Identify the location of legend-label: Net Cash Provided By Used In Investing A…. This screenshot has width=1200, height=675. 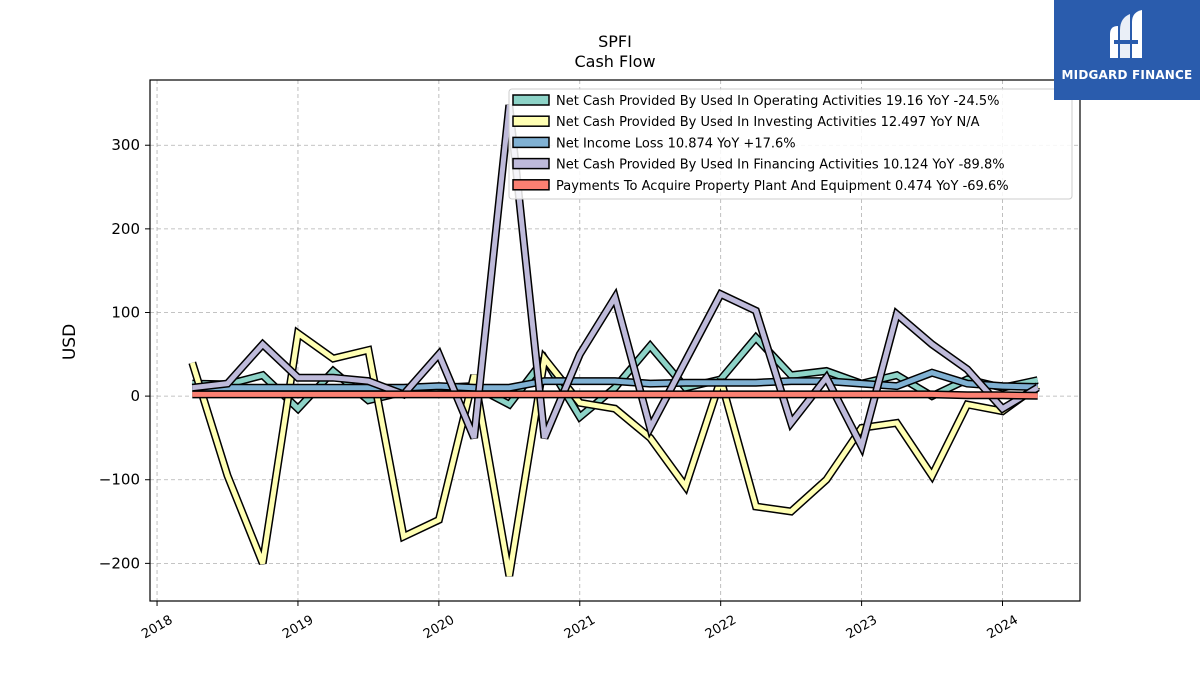
(768, 122).